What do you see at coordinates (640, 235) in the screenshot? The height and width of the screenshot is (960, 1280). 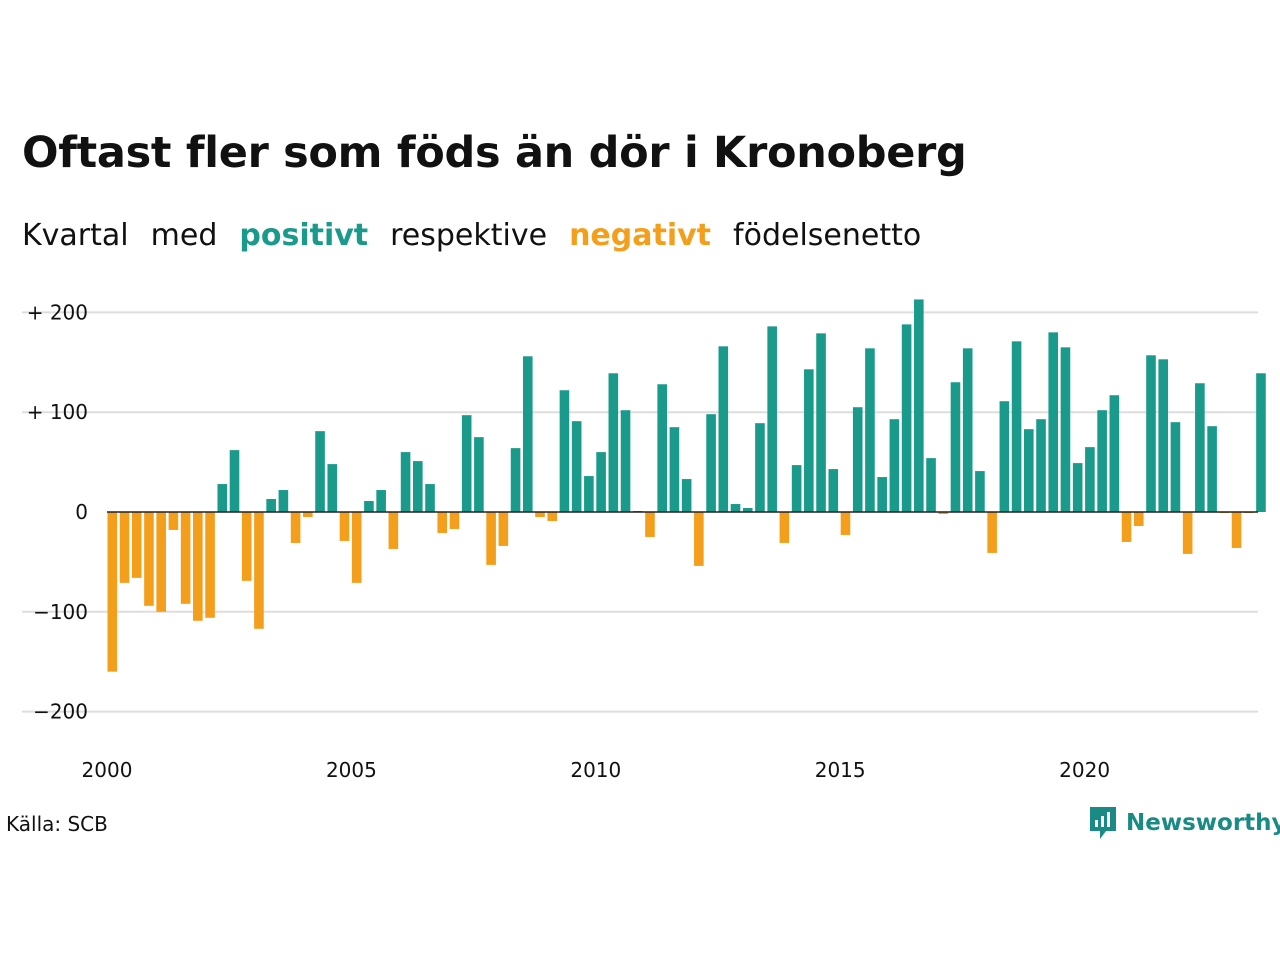 I see `subtitle-negative-label: negativt` at bounding box center [640, 235].